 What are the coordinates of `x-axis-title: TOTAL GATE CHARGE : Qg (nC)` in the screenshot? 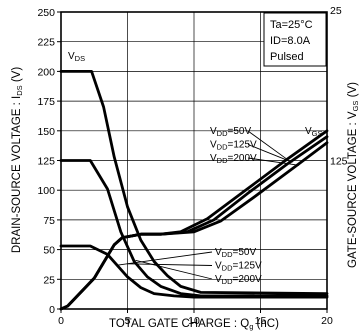 It's located at (194, 324).